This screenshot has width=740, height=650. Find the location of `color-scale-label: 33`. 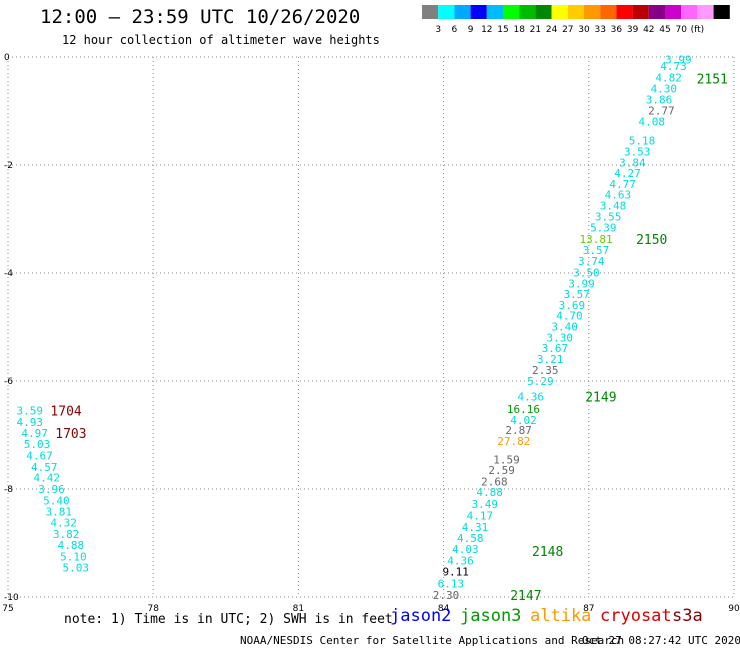

color-scale-label: 33 is located at coordinates (599, 30).